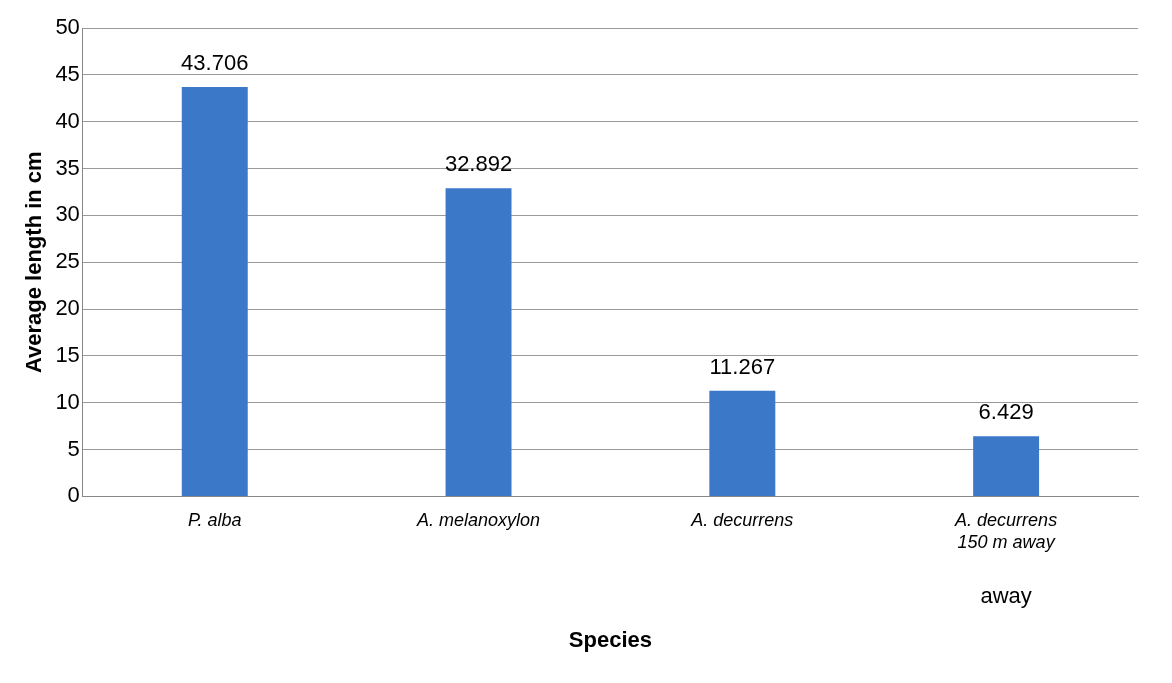 This screenshot has height=683, width=1172. What do you see at coordinates (1006, 412) in the screenshot?
I see `data-label: 6.429` at bounding box center [1006, 412].